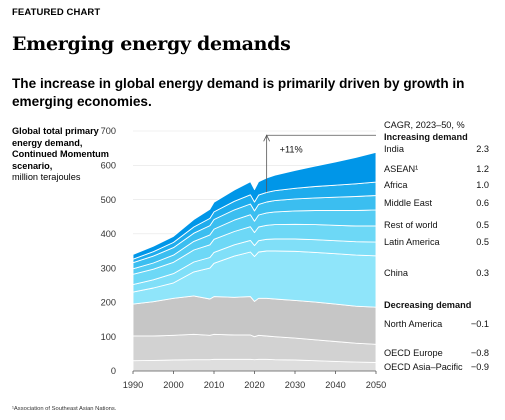  What do you see at coordinates (108, 303) in the screenshot?
I see `y-tick-200: 200` at bounding box center [108, 303].